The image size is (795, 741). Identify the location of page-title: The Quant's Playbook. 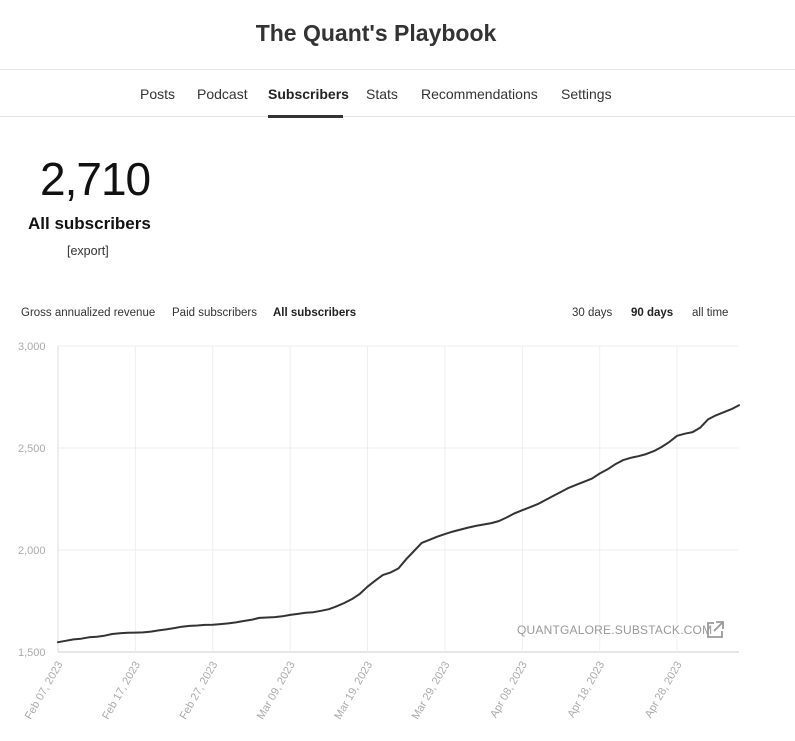
(376, 33).